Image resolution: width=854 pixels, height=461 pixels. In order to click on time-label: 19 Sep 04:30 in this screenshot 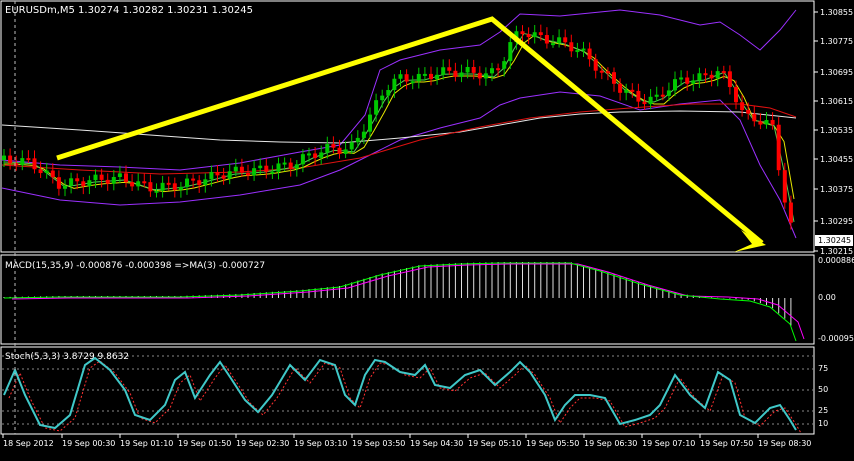, I will do `click(436, 443)`.